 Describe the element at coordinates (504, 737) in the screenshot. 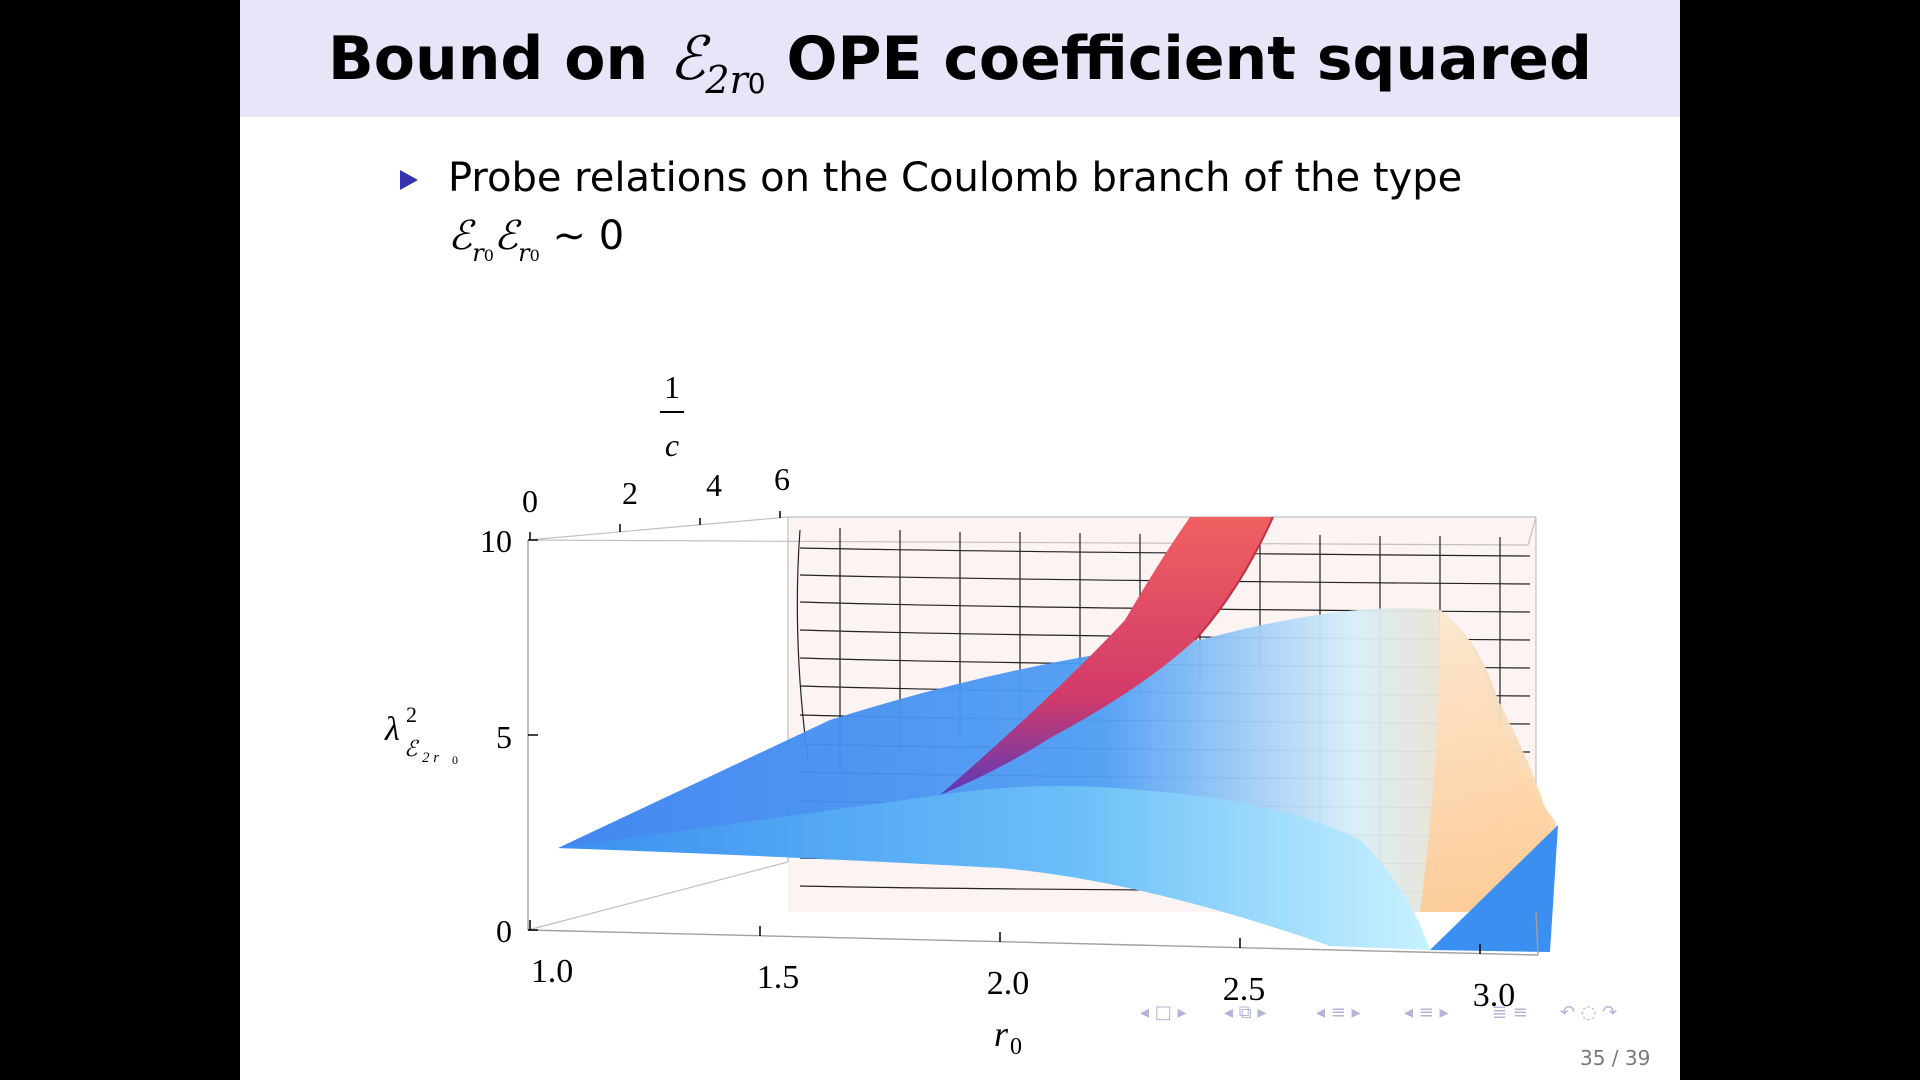

I see `z-tick-5: 5` at that location.